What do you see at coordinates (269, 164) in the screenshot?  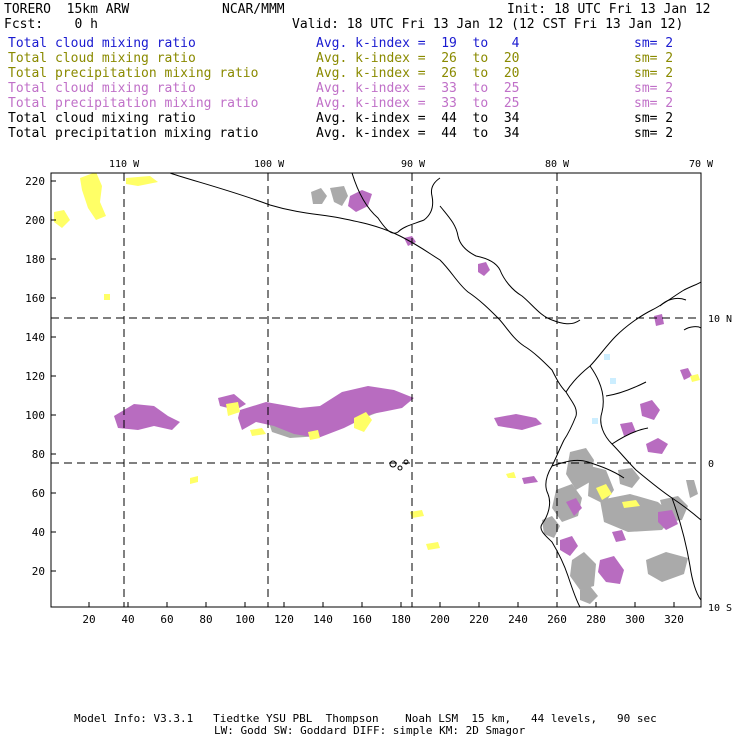 I see `lon-label: 100 W` at bounding box center [269, 164].